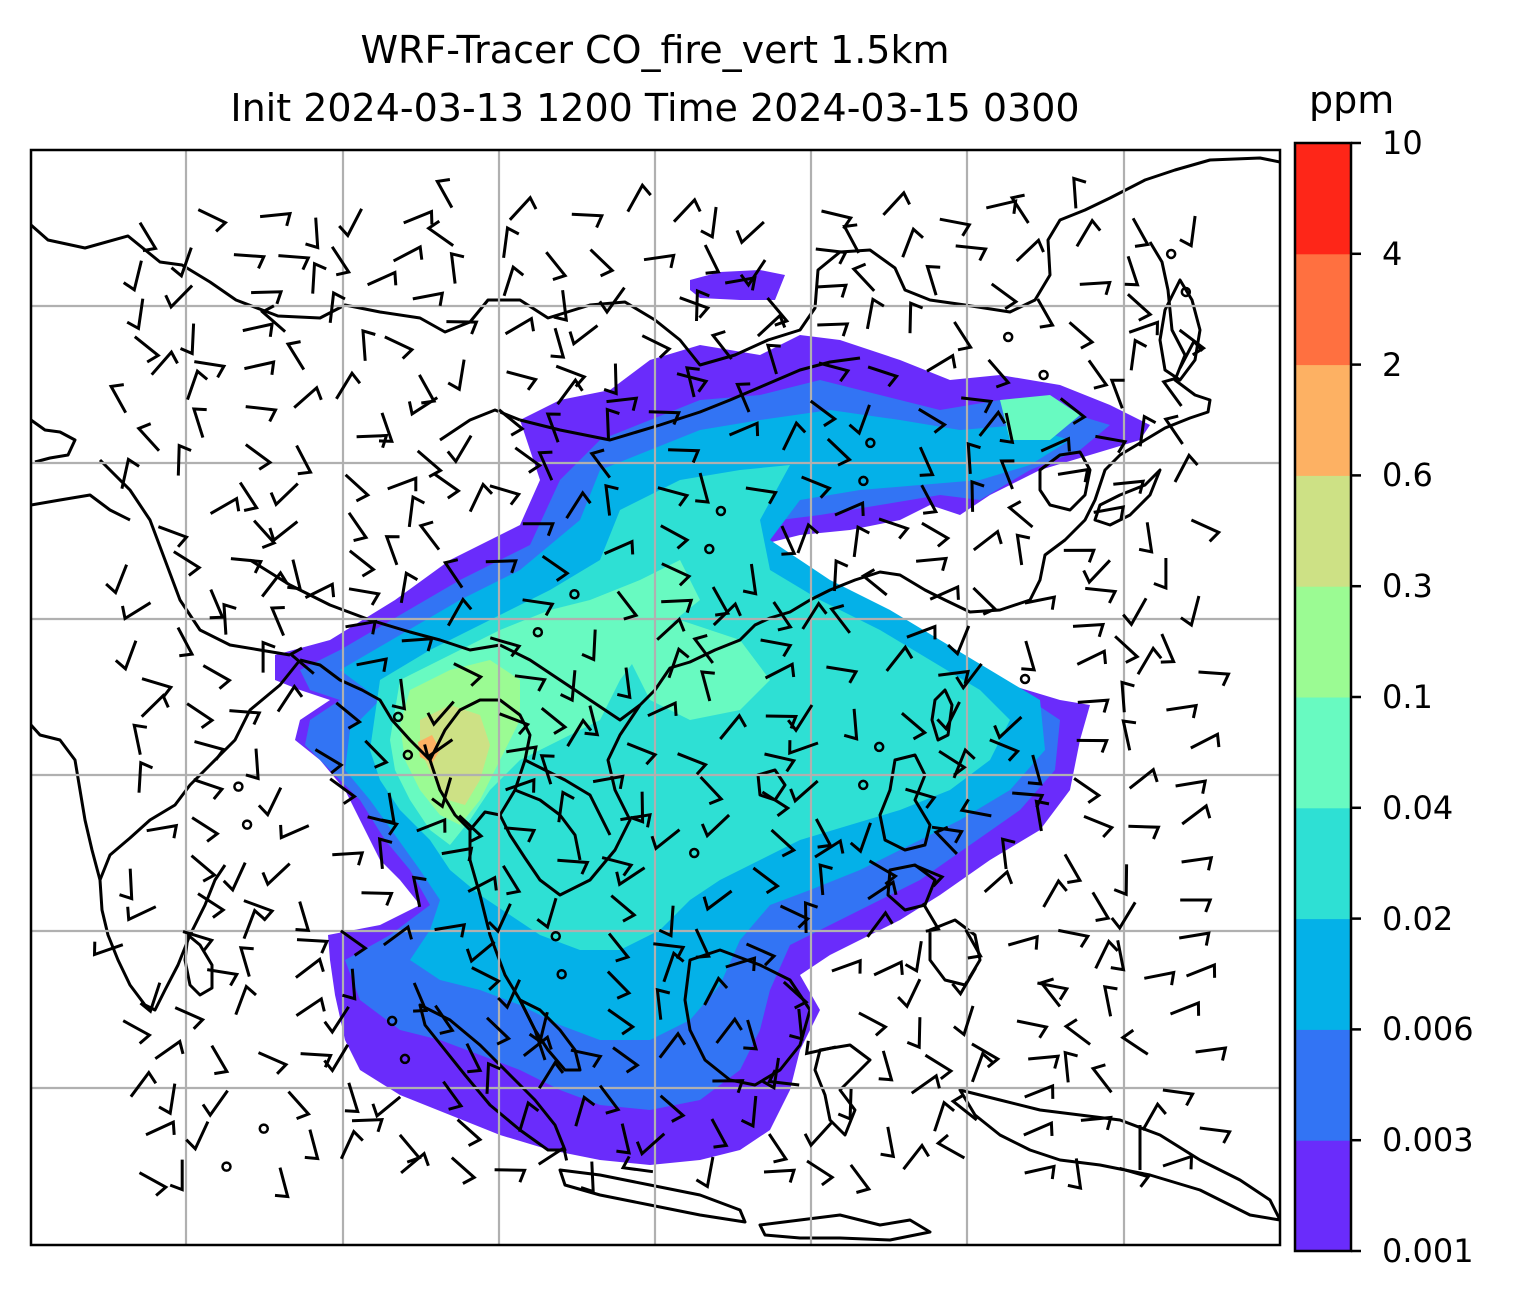 The height and width of the screenshot is (1306, 1528). I want to click on coastline-new-guinea, so click(1119, 1155).